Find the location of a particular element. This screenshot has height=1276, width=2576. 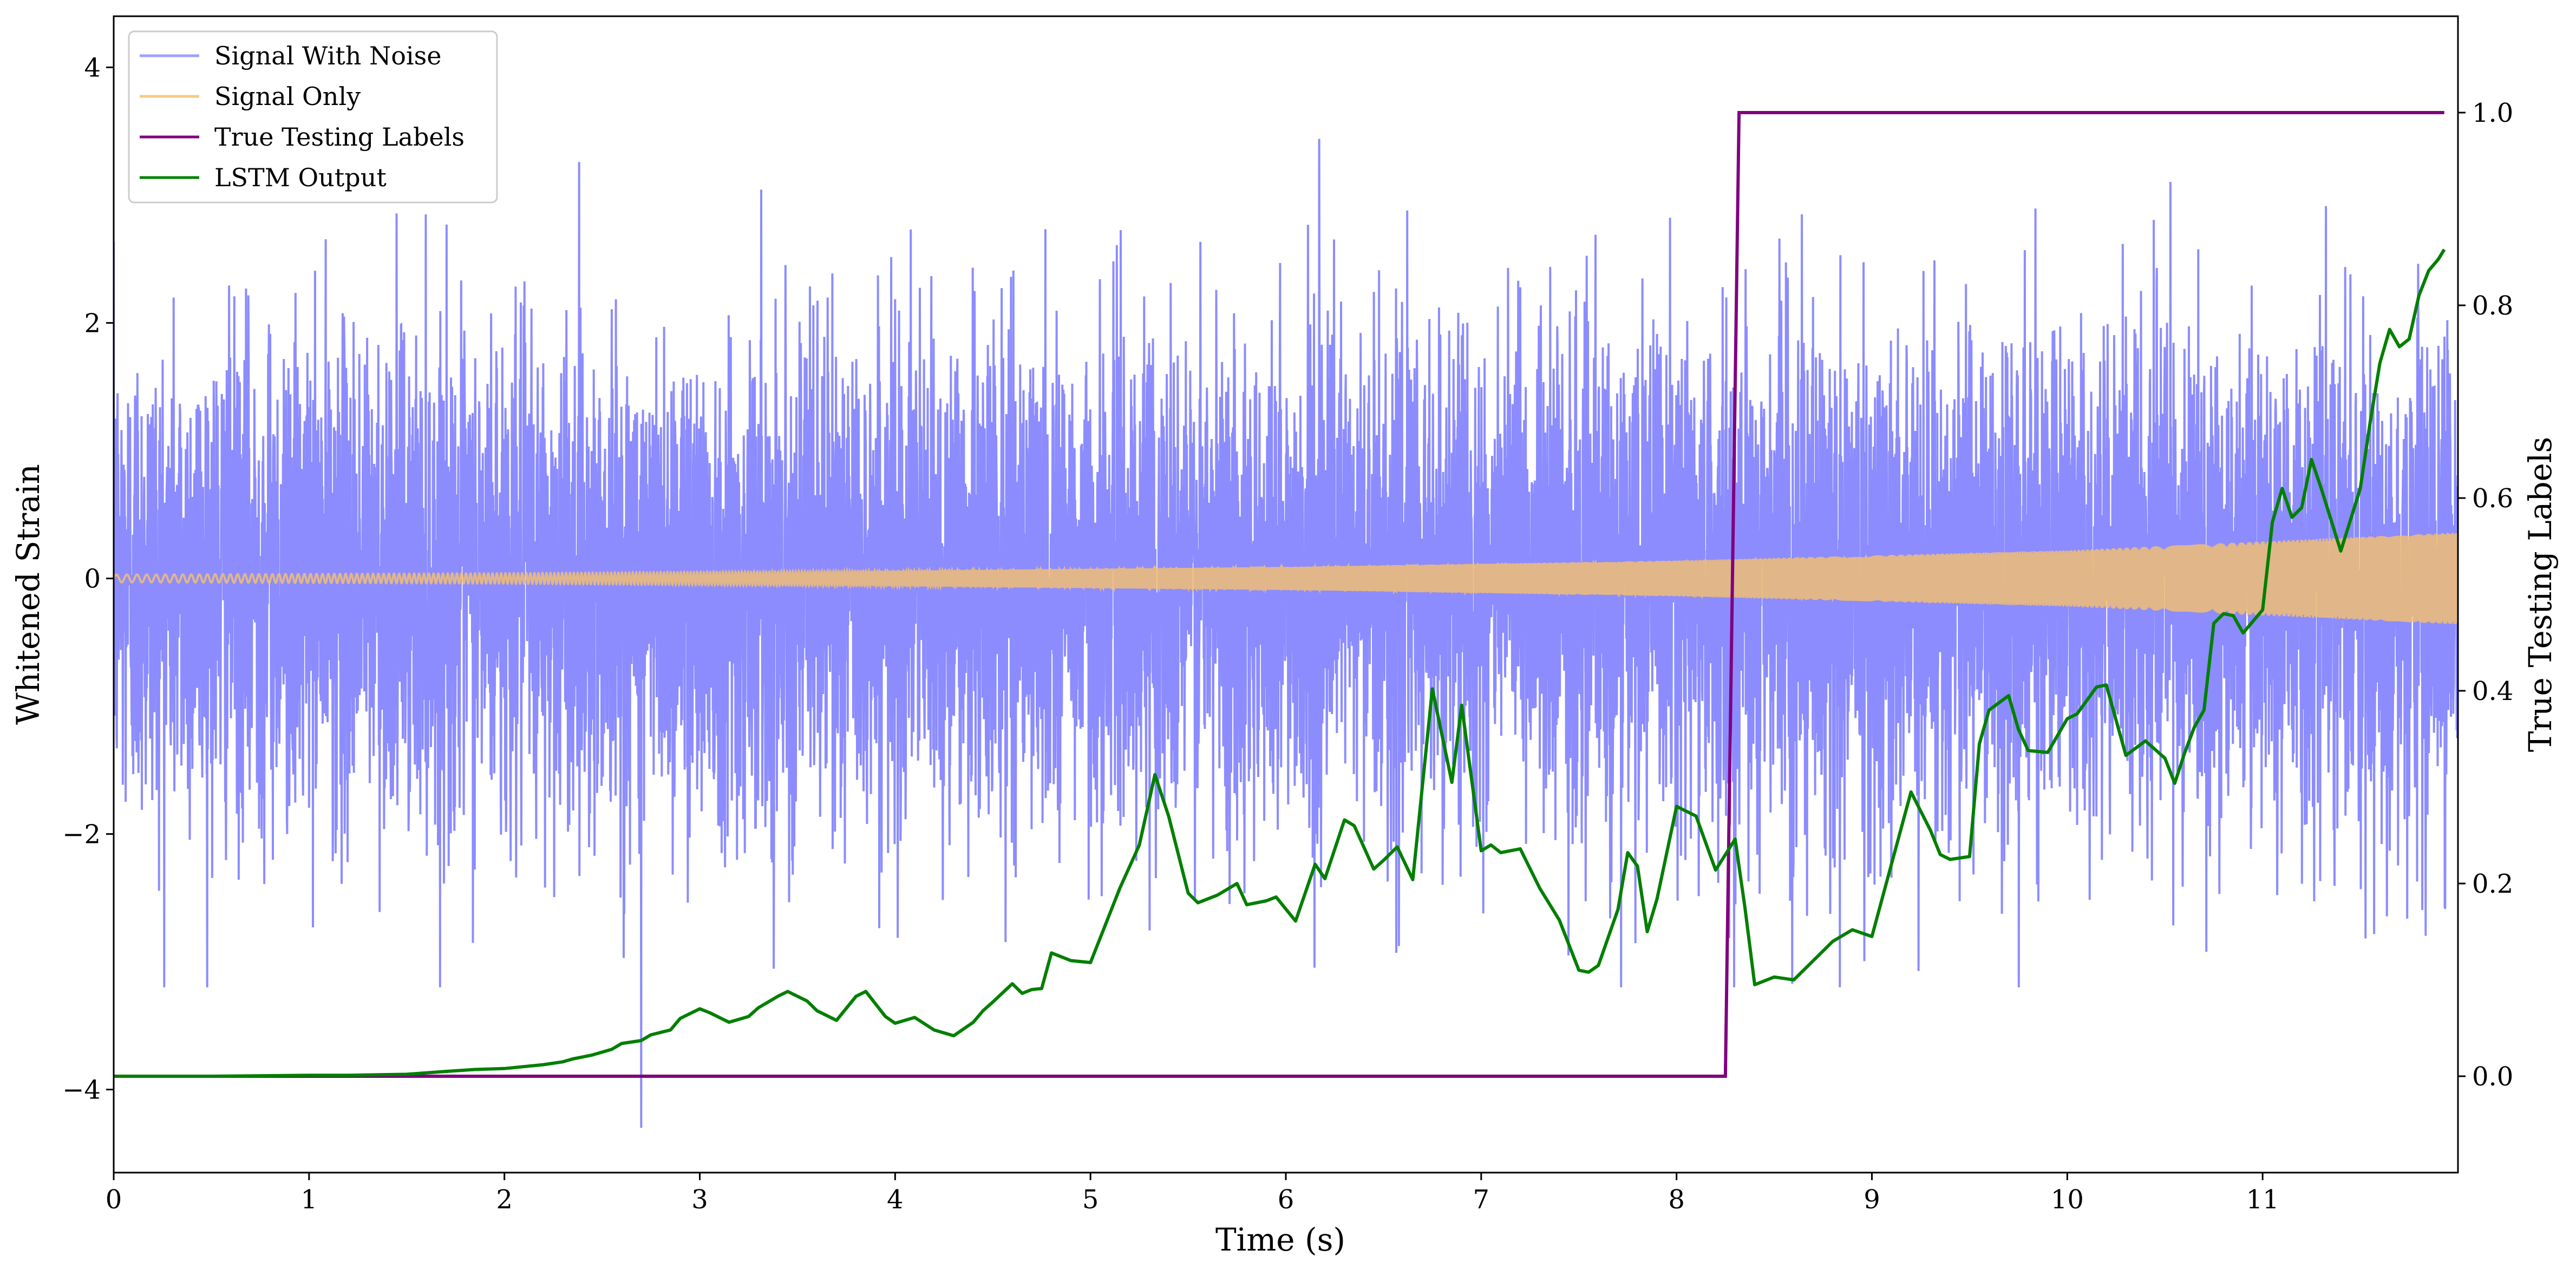

y-left-tick-label: −4 is located at coordinates (82, 1090).